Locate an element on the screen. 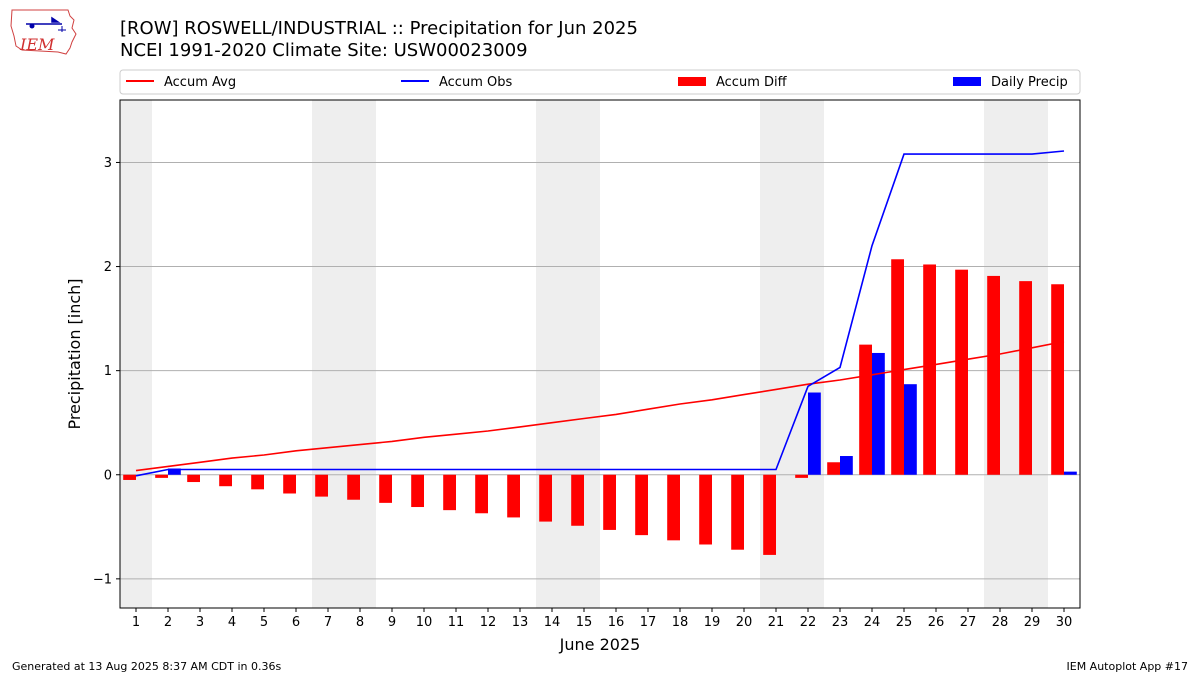  x-tick-label: 15 is located at coordinates (584, 622).